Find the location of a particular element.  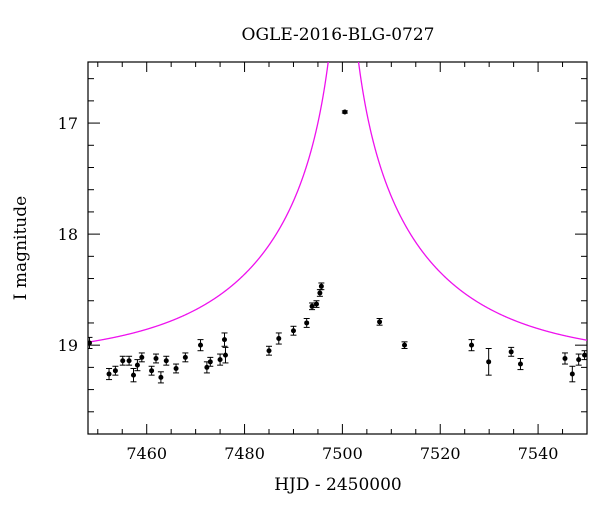

x-axis-title: HJD - 2450000 is located at coordinates (338, 485).